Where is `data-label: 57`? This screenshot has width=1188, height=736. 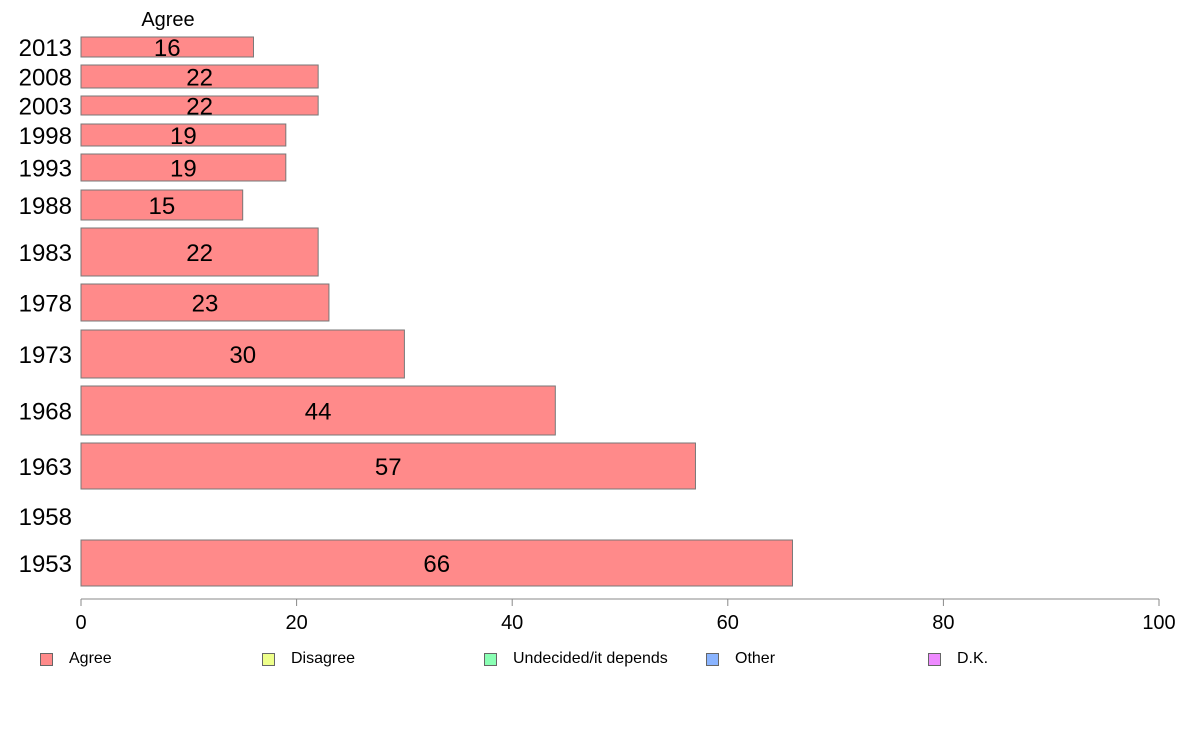 data-label: 57 is located at coordinates (388, 467).